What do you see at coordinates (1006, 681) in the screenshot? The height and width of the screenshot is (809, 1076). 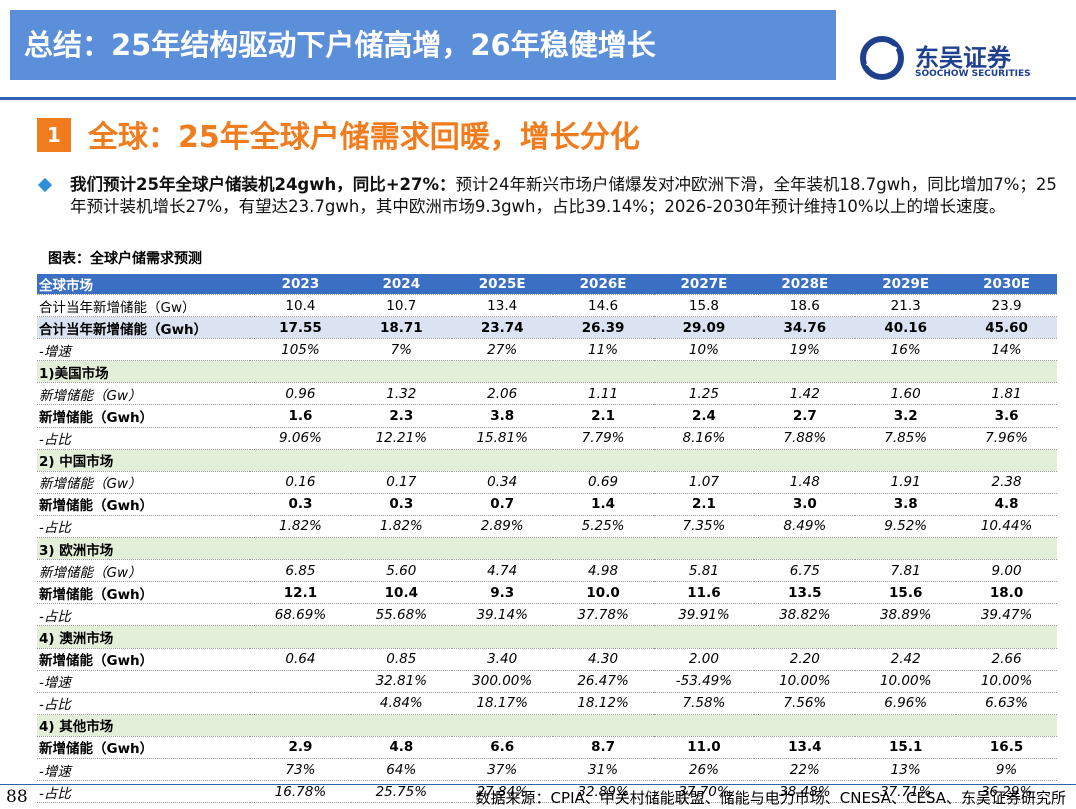 I see `table-cell: 10.00%` at bounding box center [1006, 681].